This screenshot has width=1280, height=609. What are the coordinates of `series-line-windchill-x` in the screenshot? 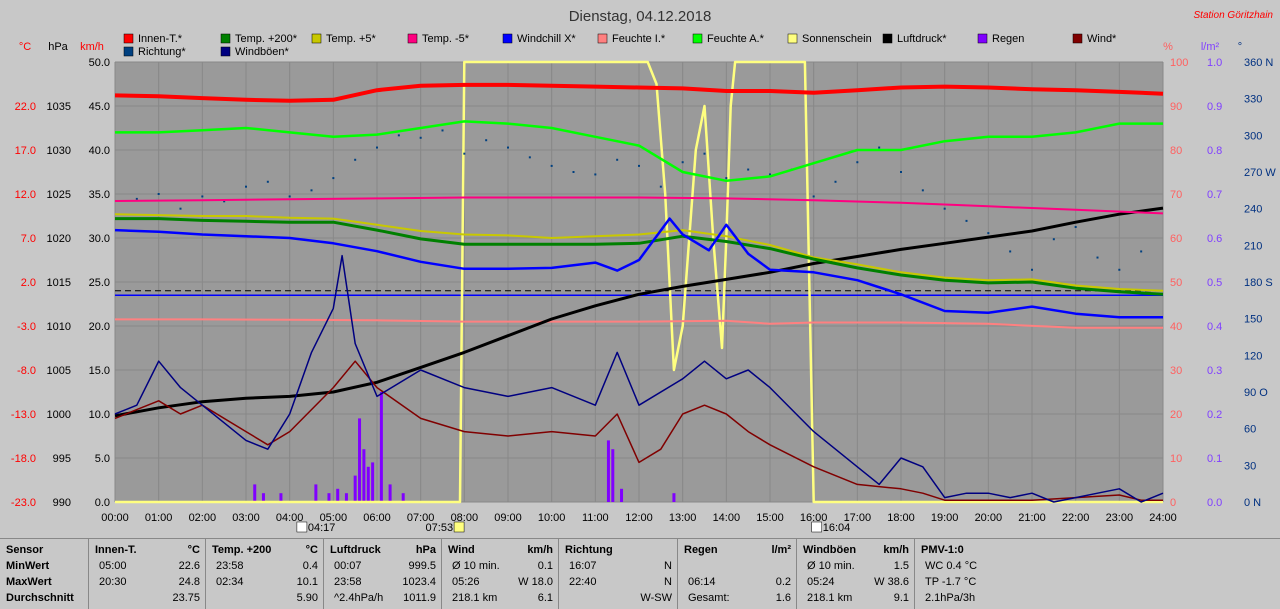 It's located at (638, 268).